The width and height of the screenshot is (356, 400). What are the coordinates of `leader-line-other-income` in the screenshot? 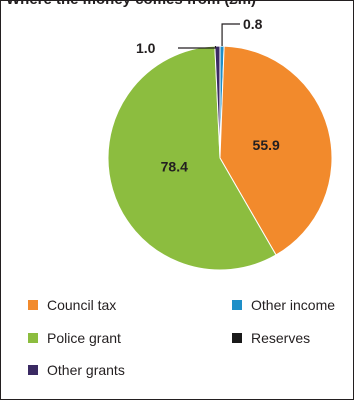 It's located at (230, 35).